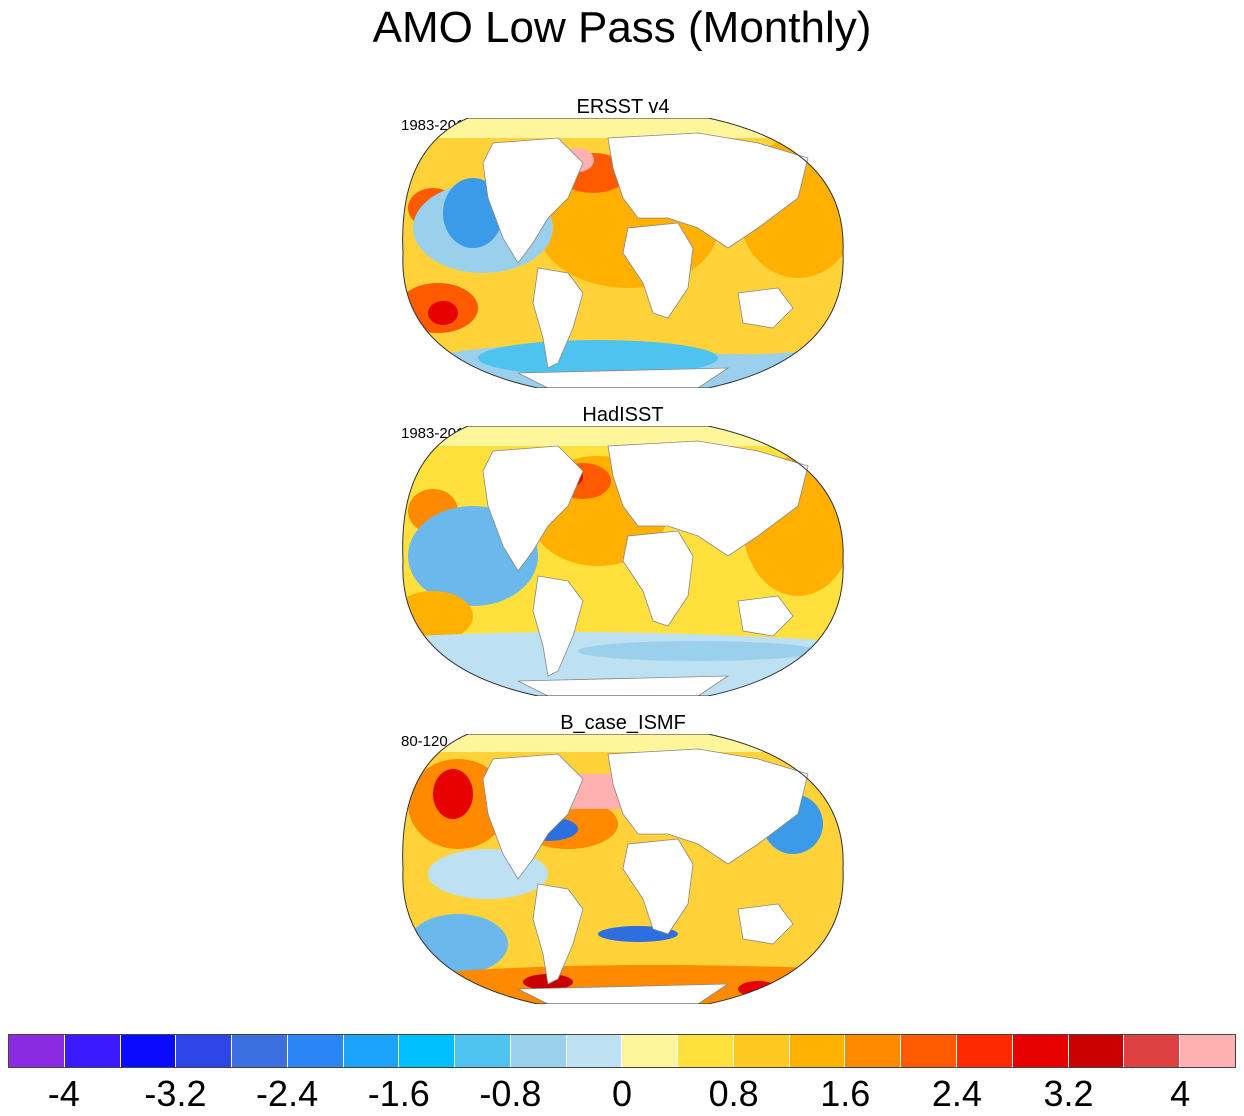  What do you see at coordinates (424, 741) in the screenshot?
I see `panel-period: 80-120` at bounding box center [424, 741].